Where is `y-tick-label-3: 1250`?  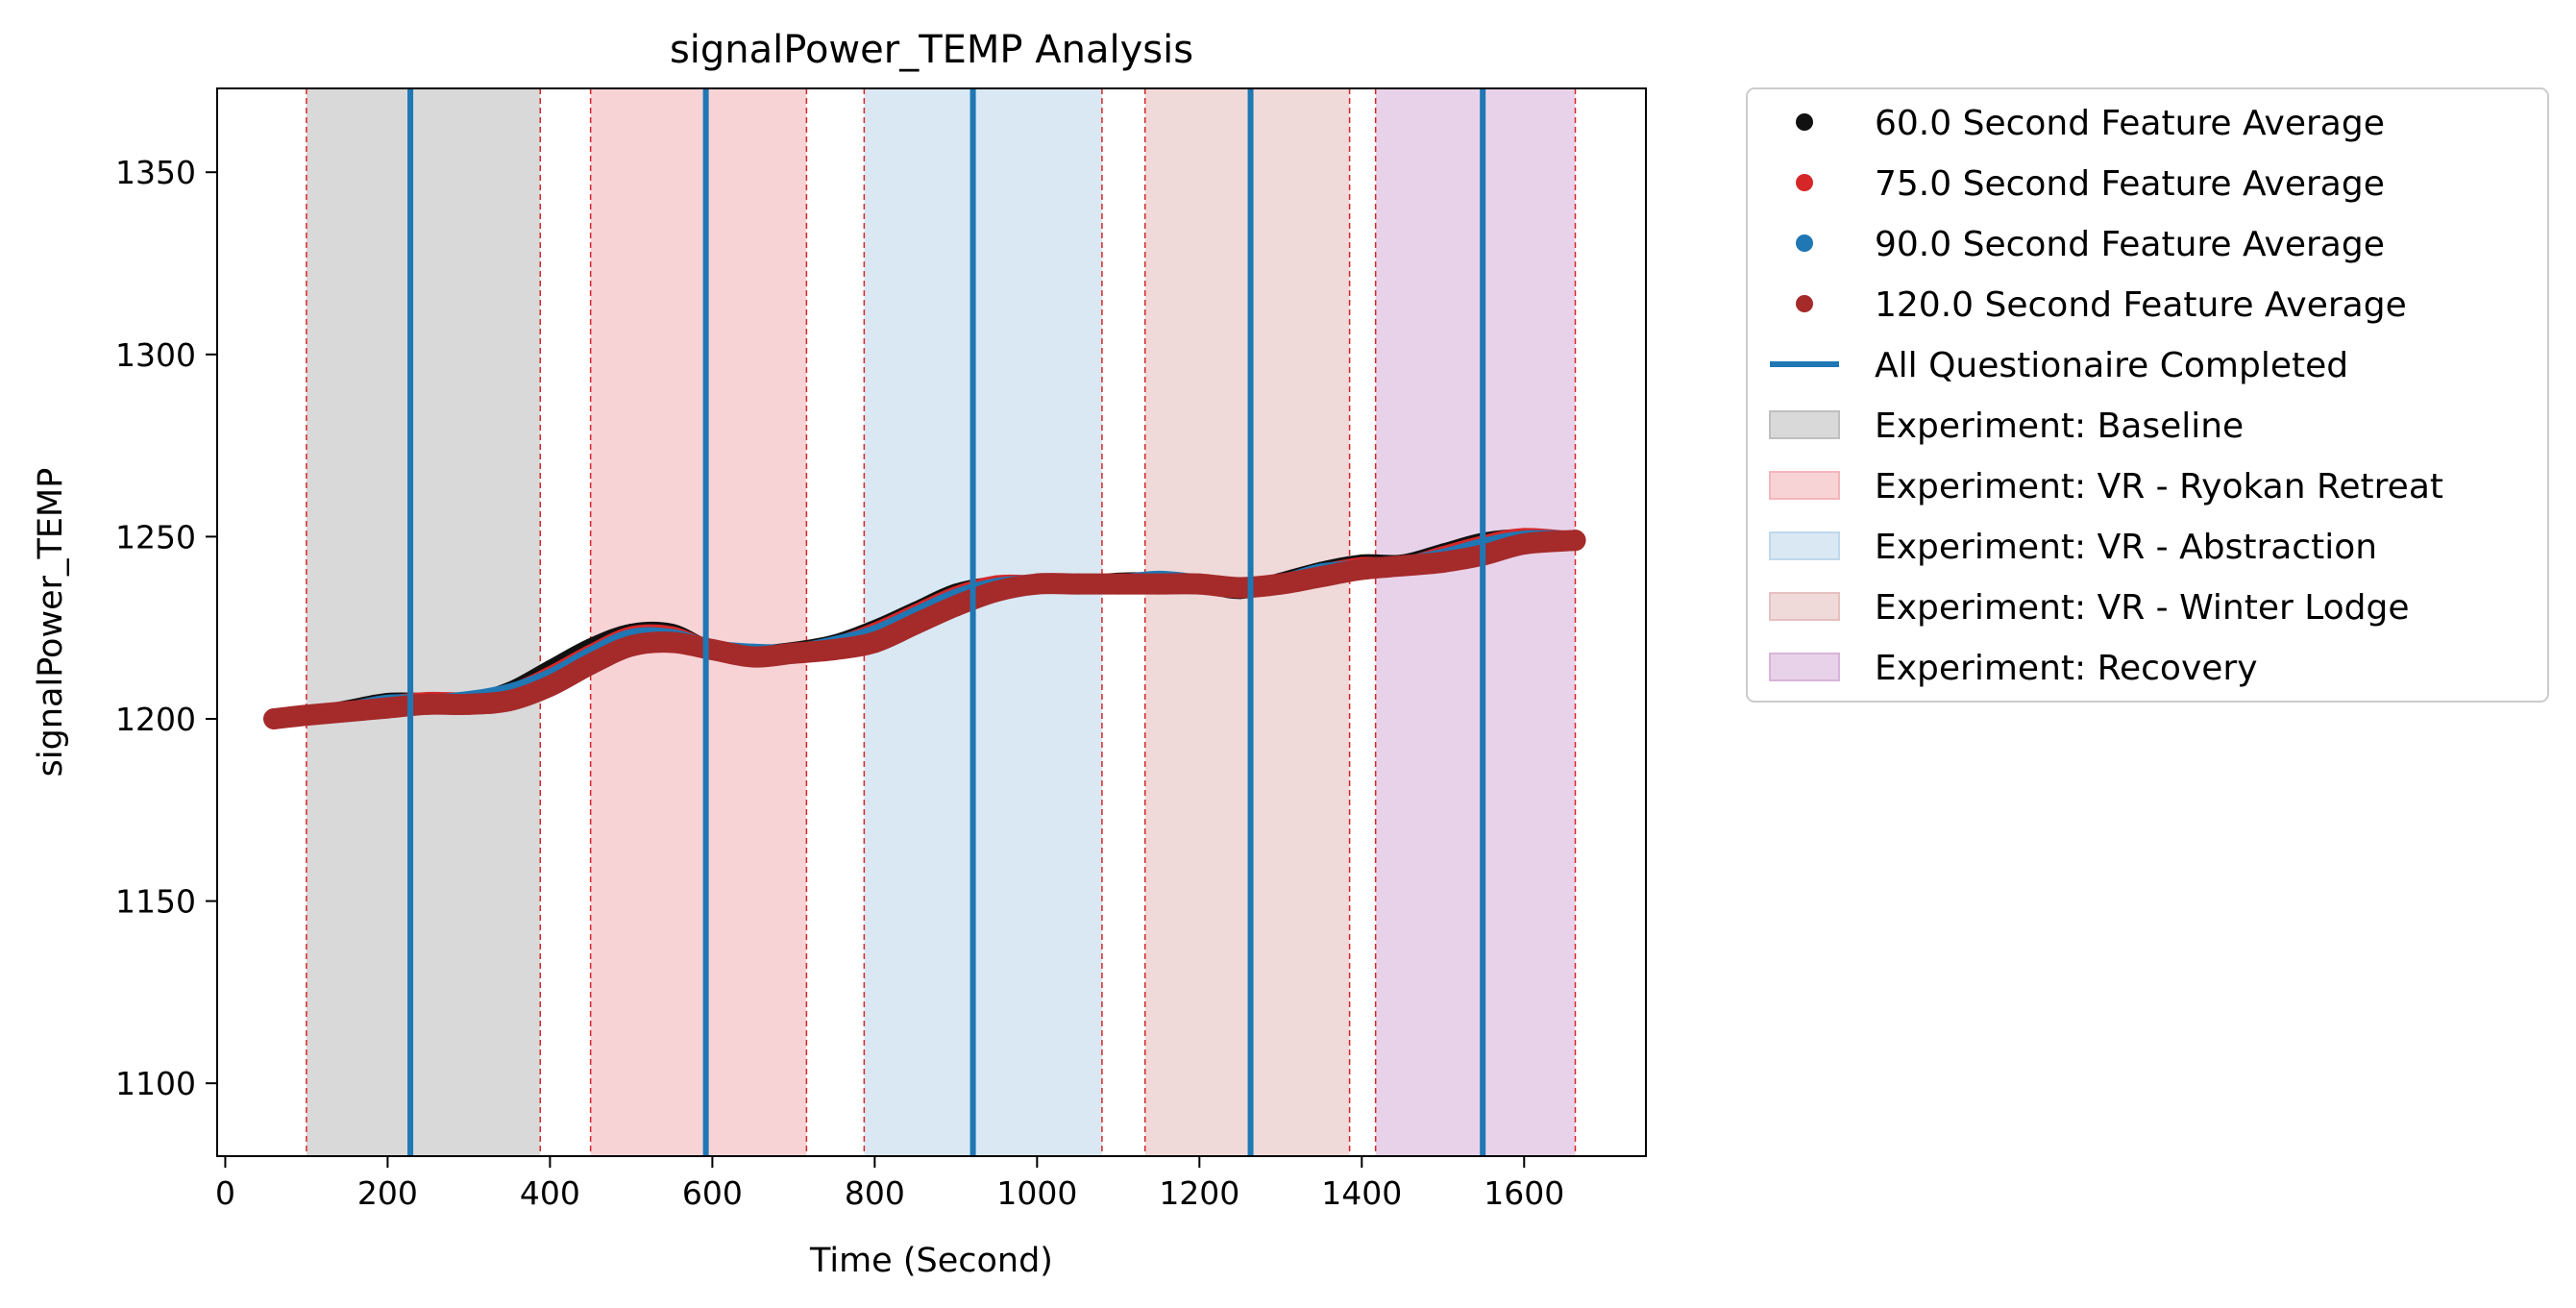
y-tick-label-3: 1250 is located at coordinates (155, 536).